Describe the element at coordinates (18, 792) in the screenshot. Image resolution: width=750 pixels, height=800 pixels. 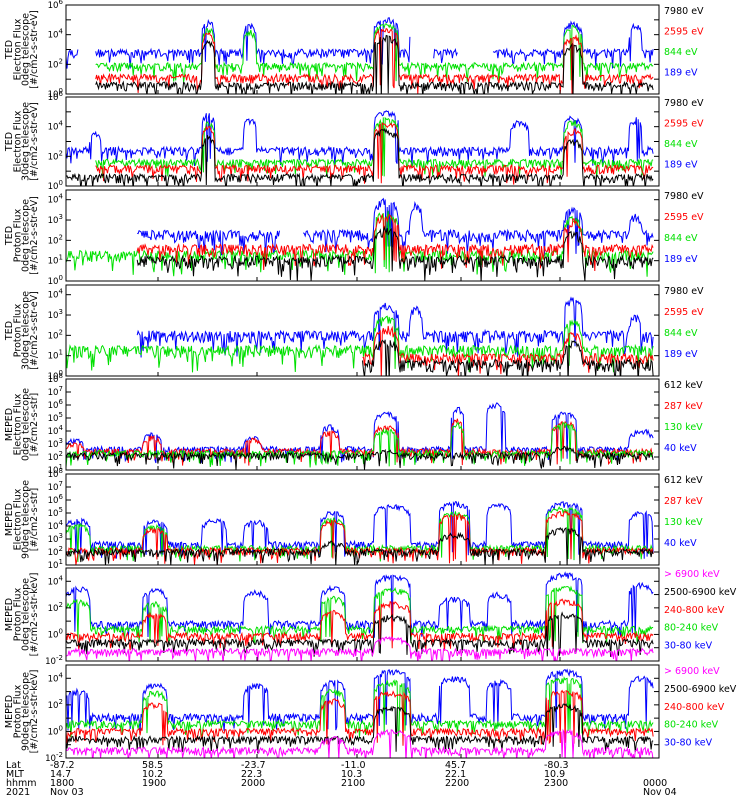
I see `time-axis-row-label: 2021` at that location.